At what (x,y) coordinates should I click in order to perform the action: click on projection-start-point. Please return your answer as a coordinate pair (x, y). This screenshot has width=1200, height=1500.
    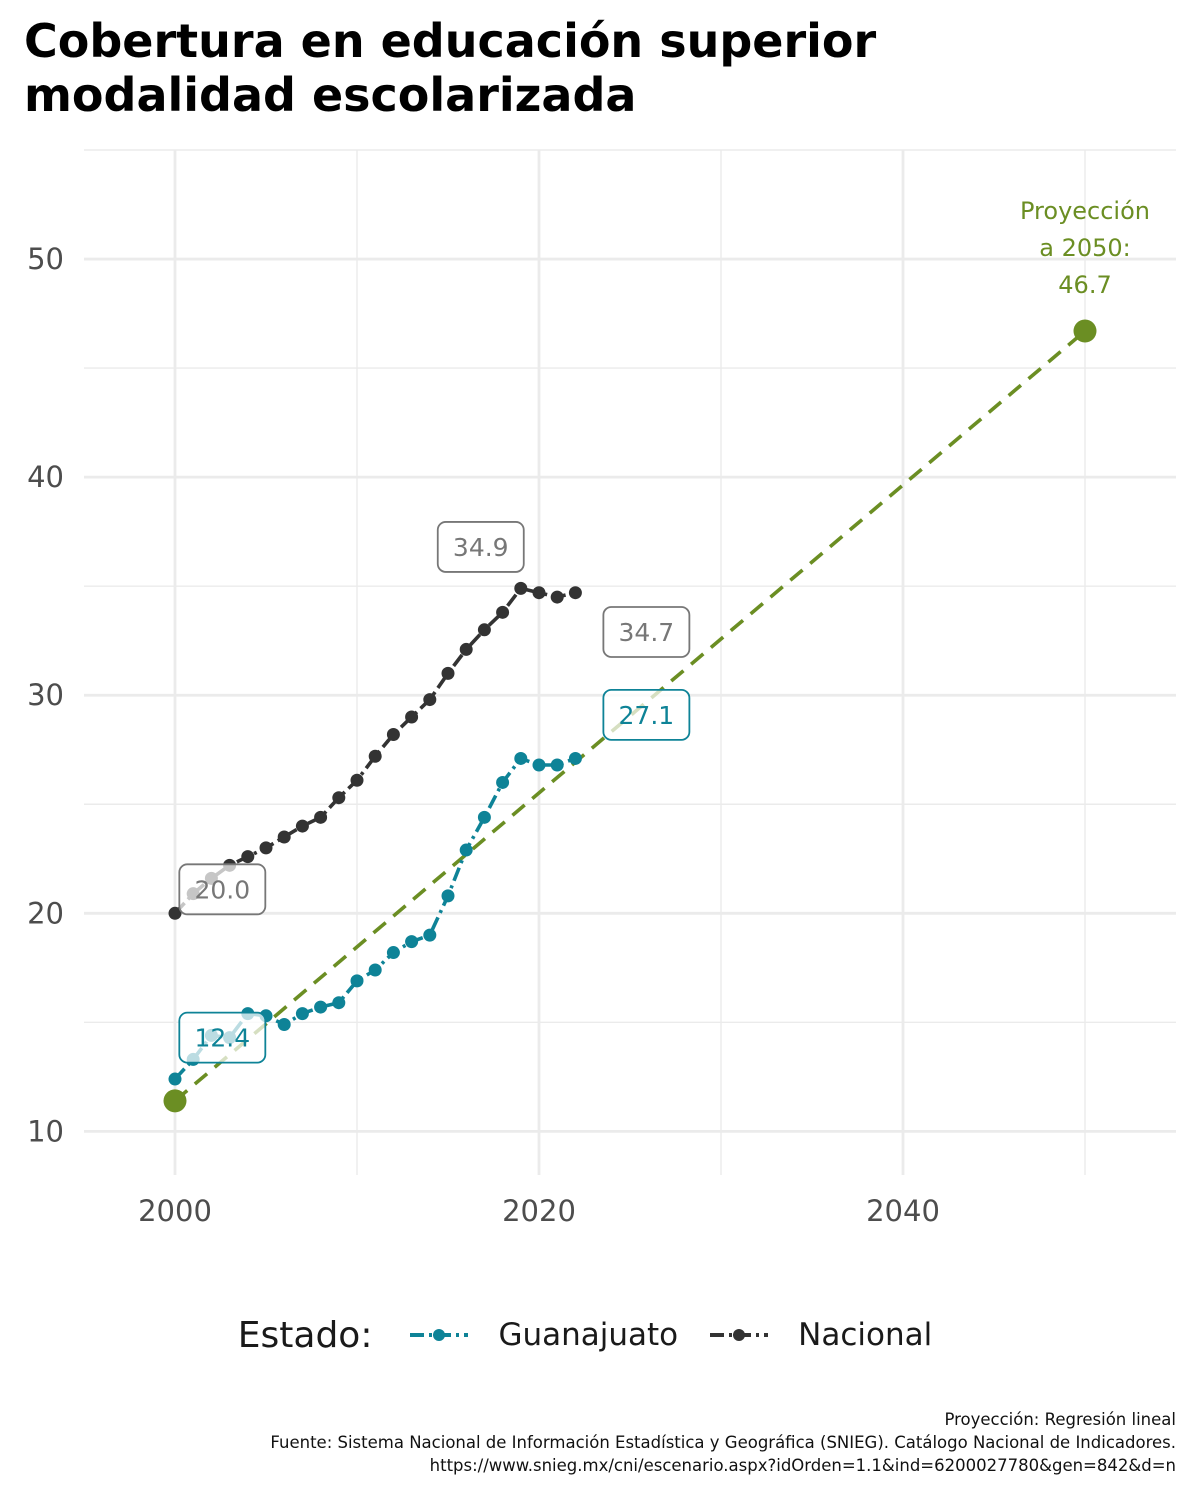
    Looking at the image, I should click on (175, 1101).